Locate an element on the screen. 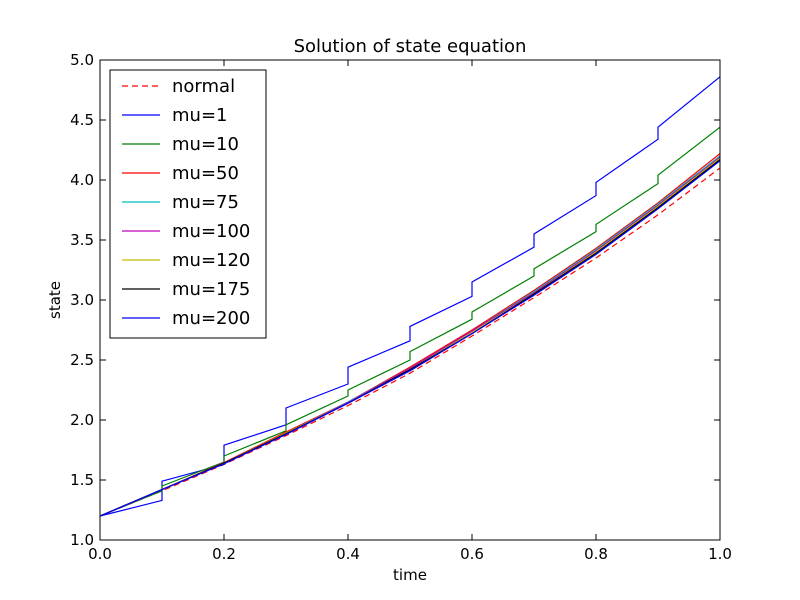 The height and width of the screenshot is (600, 800). y-tick-label: 4.5 is located at coordinates (82, 120).